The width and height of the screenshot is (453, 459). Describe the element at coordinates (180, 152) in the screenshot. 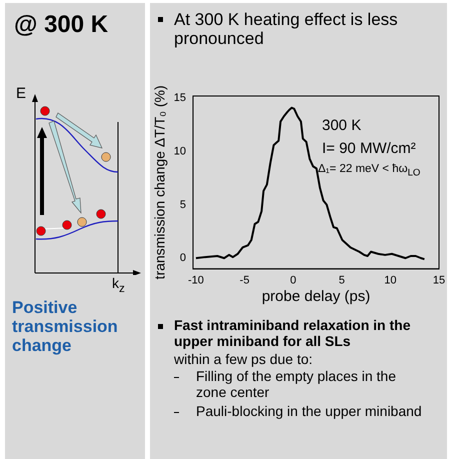

I see `y-tick-label: 10` at that location.